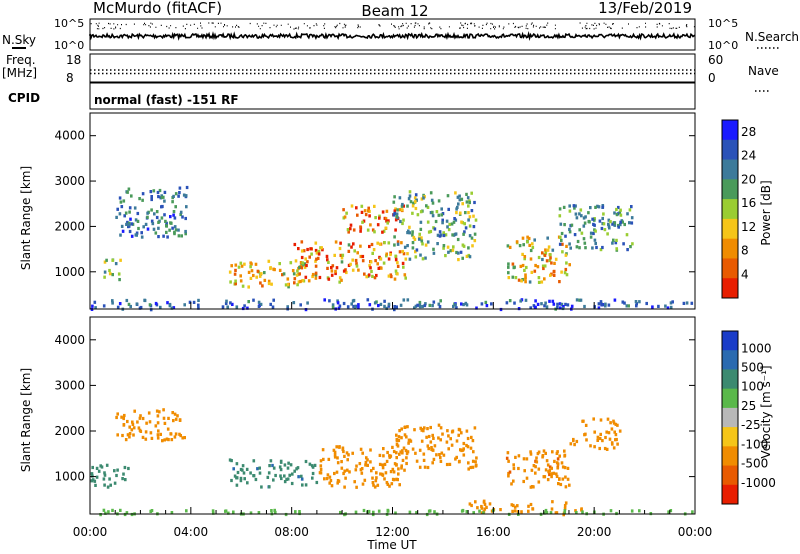  I want to click on colorbar-tick-label: 25, so click(748, 406).